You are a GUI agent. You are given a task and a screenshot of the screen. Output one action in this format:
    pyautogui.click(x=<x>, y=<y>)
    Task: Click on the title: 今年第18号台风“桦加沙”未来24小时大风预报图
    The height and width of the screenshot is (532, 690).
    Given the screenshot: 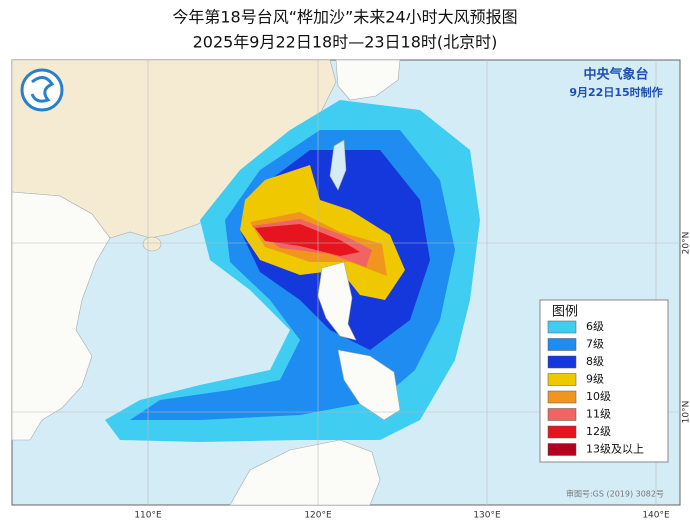 What is the action you would take?
    pyautogui.click(x=344, y=17)
    